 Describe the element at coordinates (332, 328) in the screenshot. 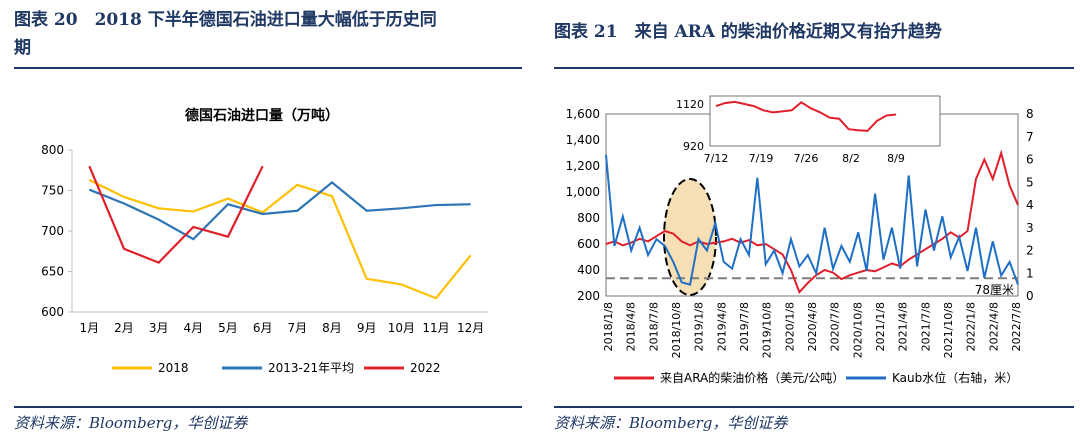

I see `x-tick-label: 8月` at that location.